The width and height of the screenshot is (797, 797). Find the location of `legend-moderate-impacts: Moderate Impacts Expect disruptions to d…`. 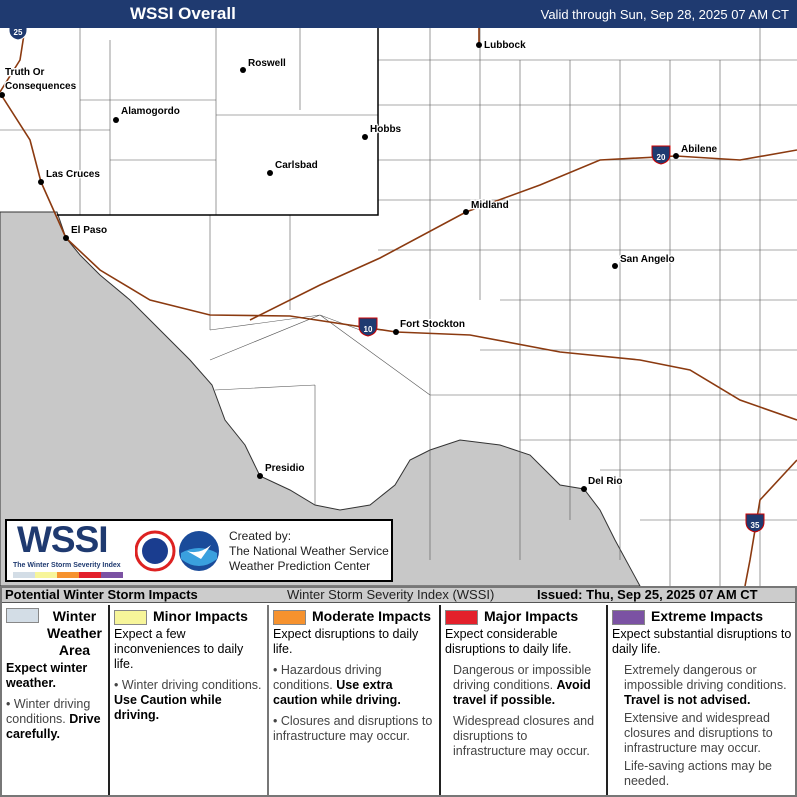

legend-moderate-impacts: Moderate Impacts Expect disruptions to d… is located at coordinates (353, 700).